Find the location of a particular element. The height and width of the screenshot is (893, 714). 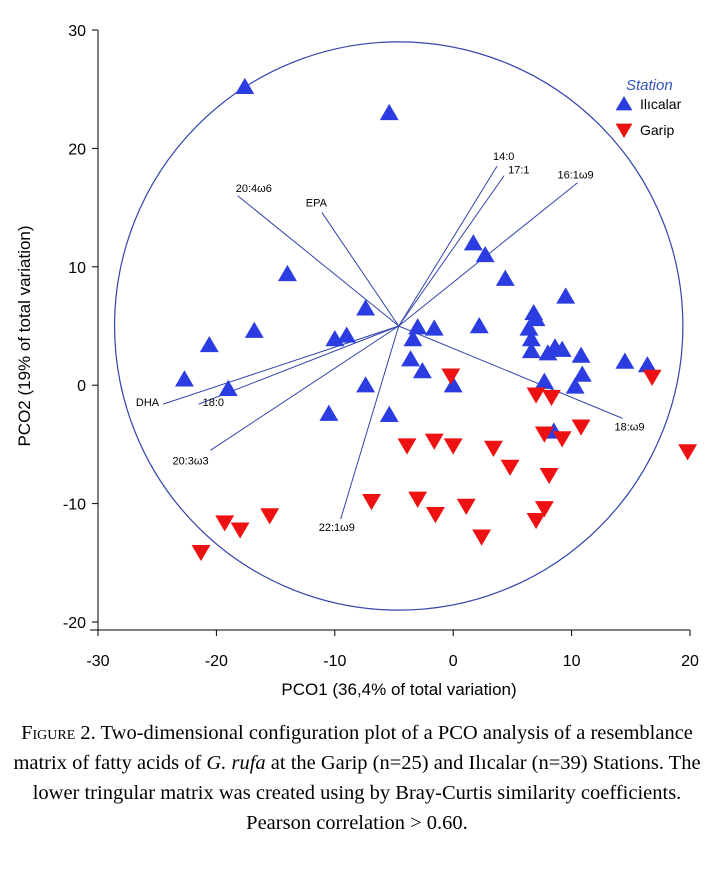

x-axis-title: PCO1 (36,4% of total variation) is located at coordinates (398, 689).